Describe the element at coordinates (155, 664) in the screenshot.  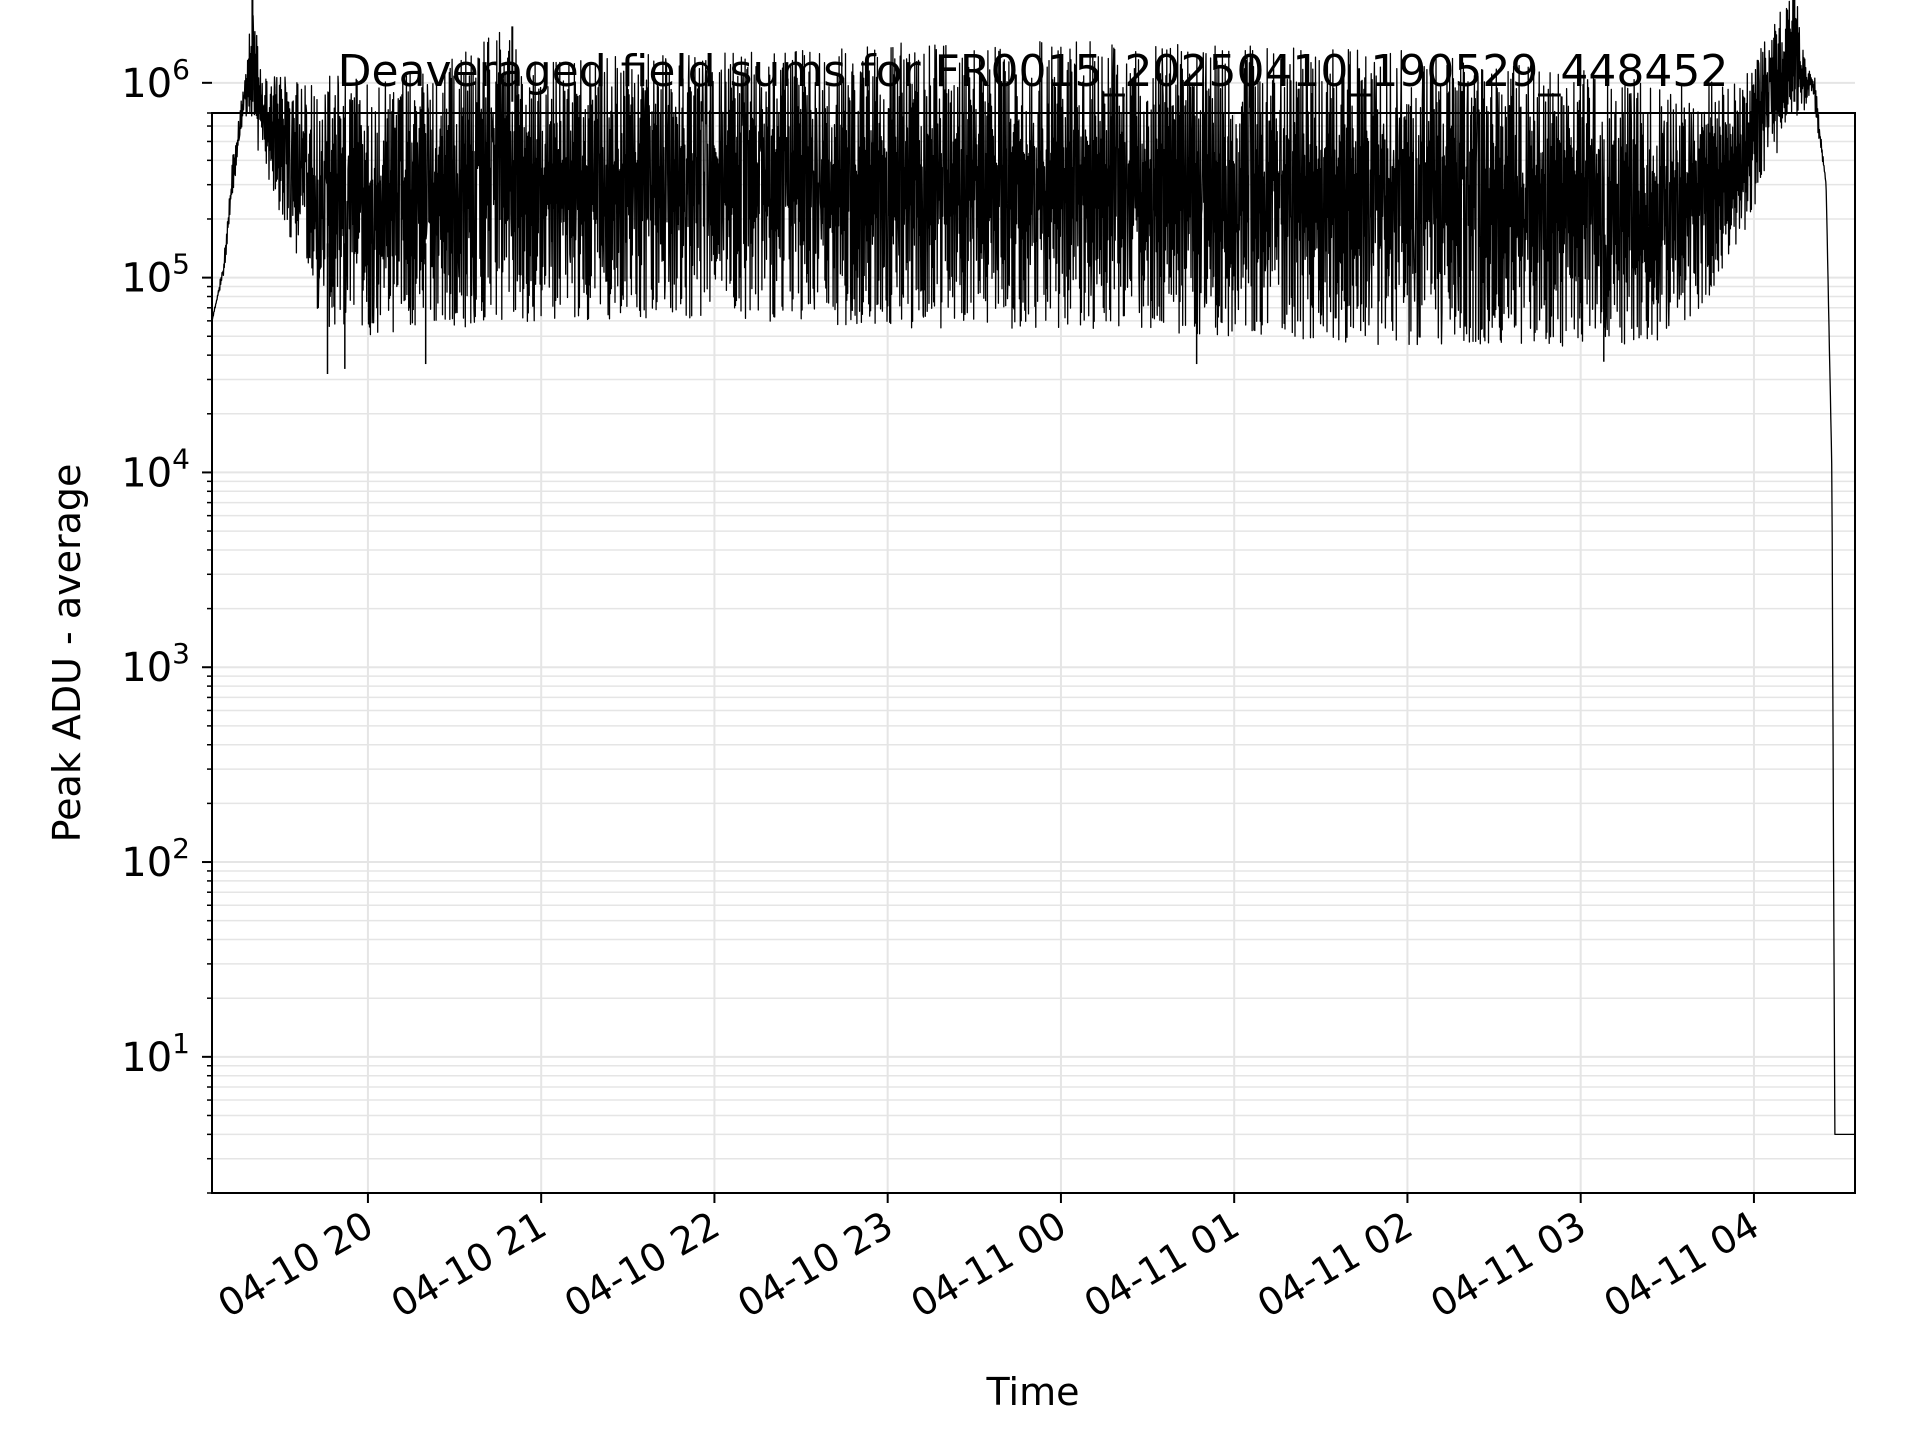
I see `y-tick-label: 10³` at that location.